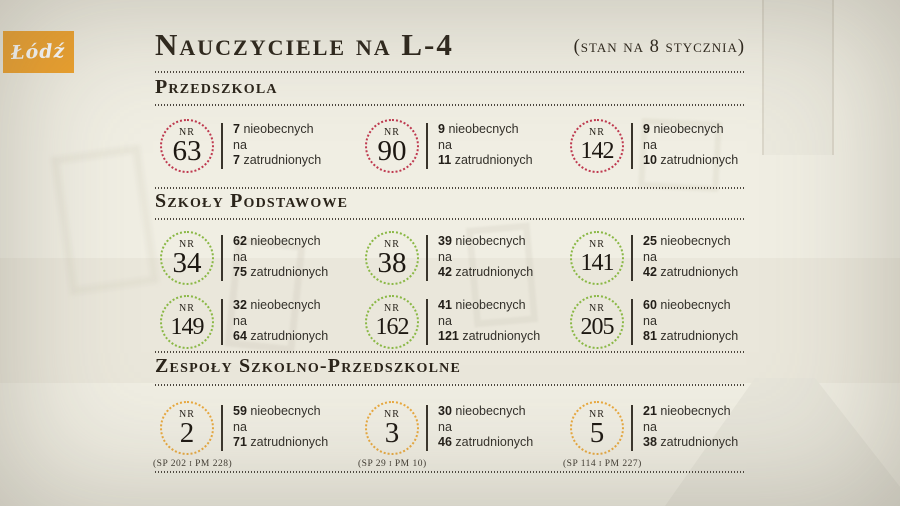 The width and height of the screenshot is (900, 506). What do you see at coordinates (690, 144) in the screenshot?
I see `badge-stats: 9 nieobecnych na 10 zatrudnionych` at bounding box center [690, 144].